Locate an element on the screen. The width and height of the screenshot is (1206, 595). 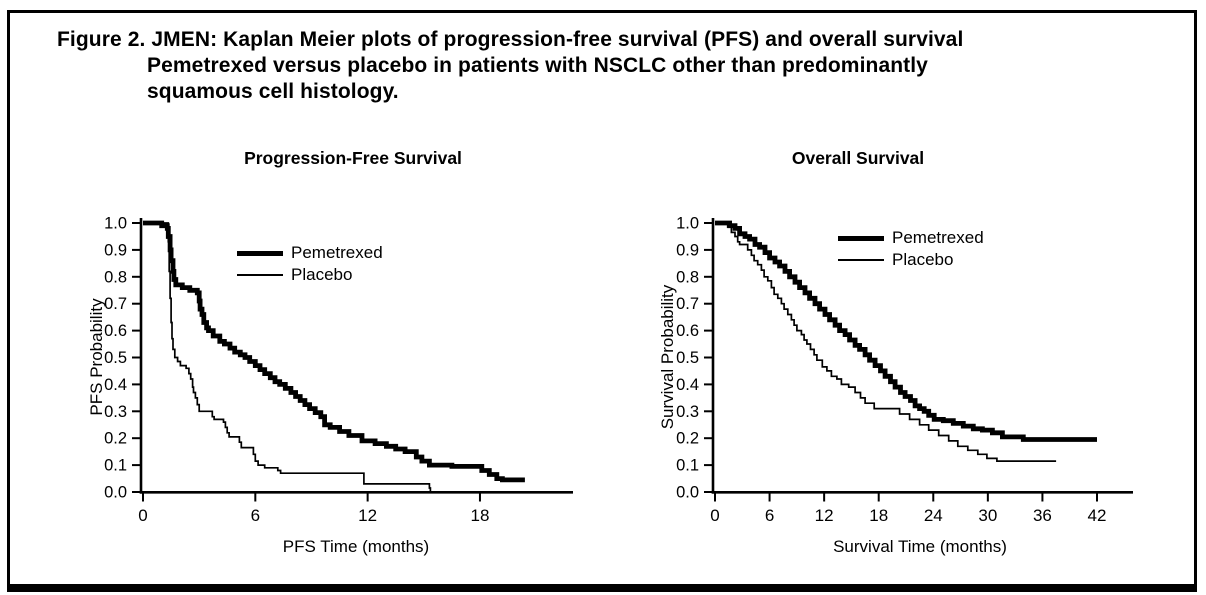
pfs-y-tick-label: 0.8 is located at coordinates (115, 277).